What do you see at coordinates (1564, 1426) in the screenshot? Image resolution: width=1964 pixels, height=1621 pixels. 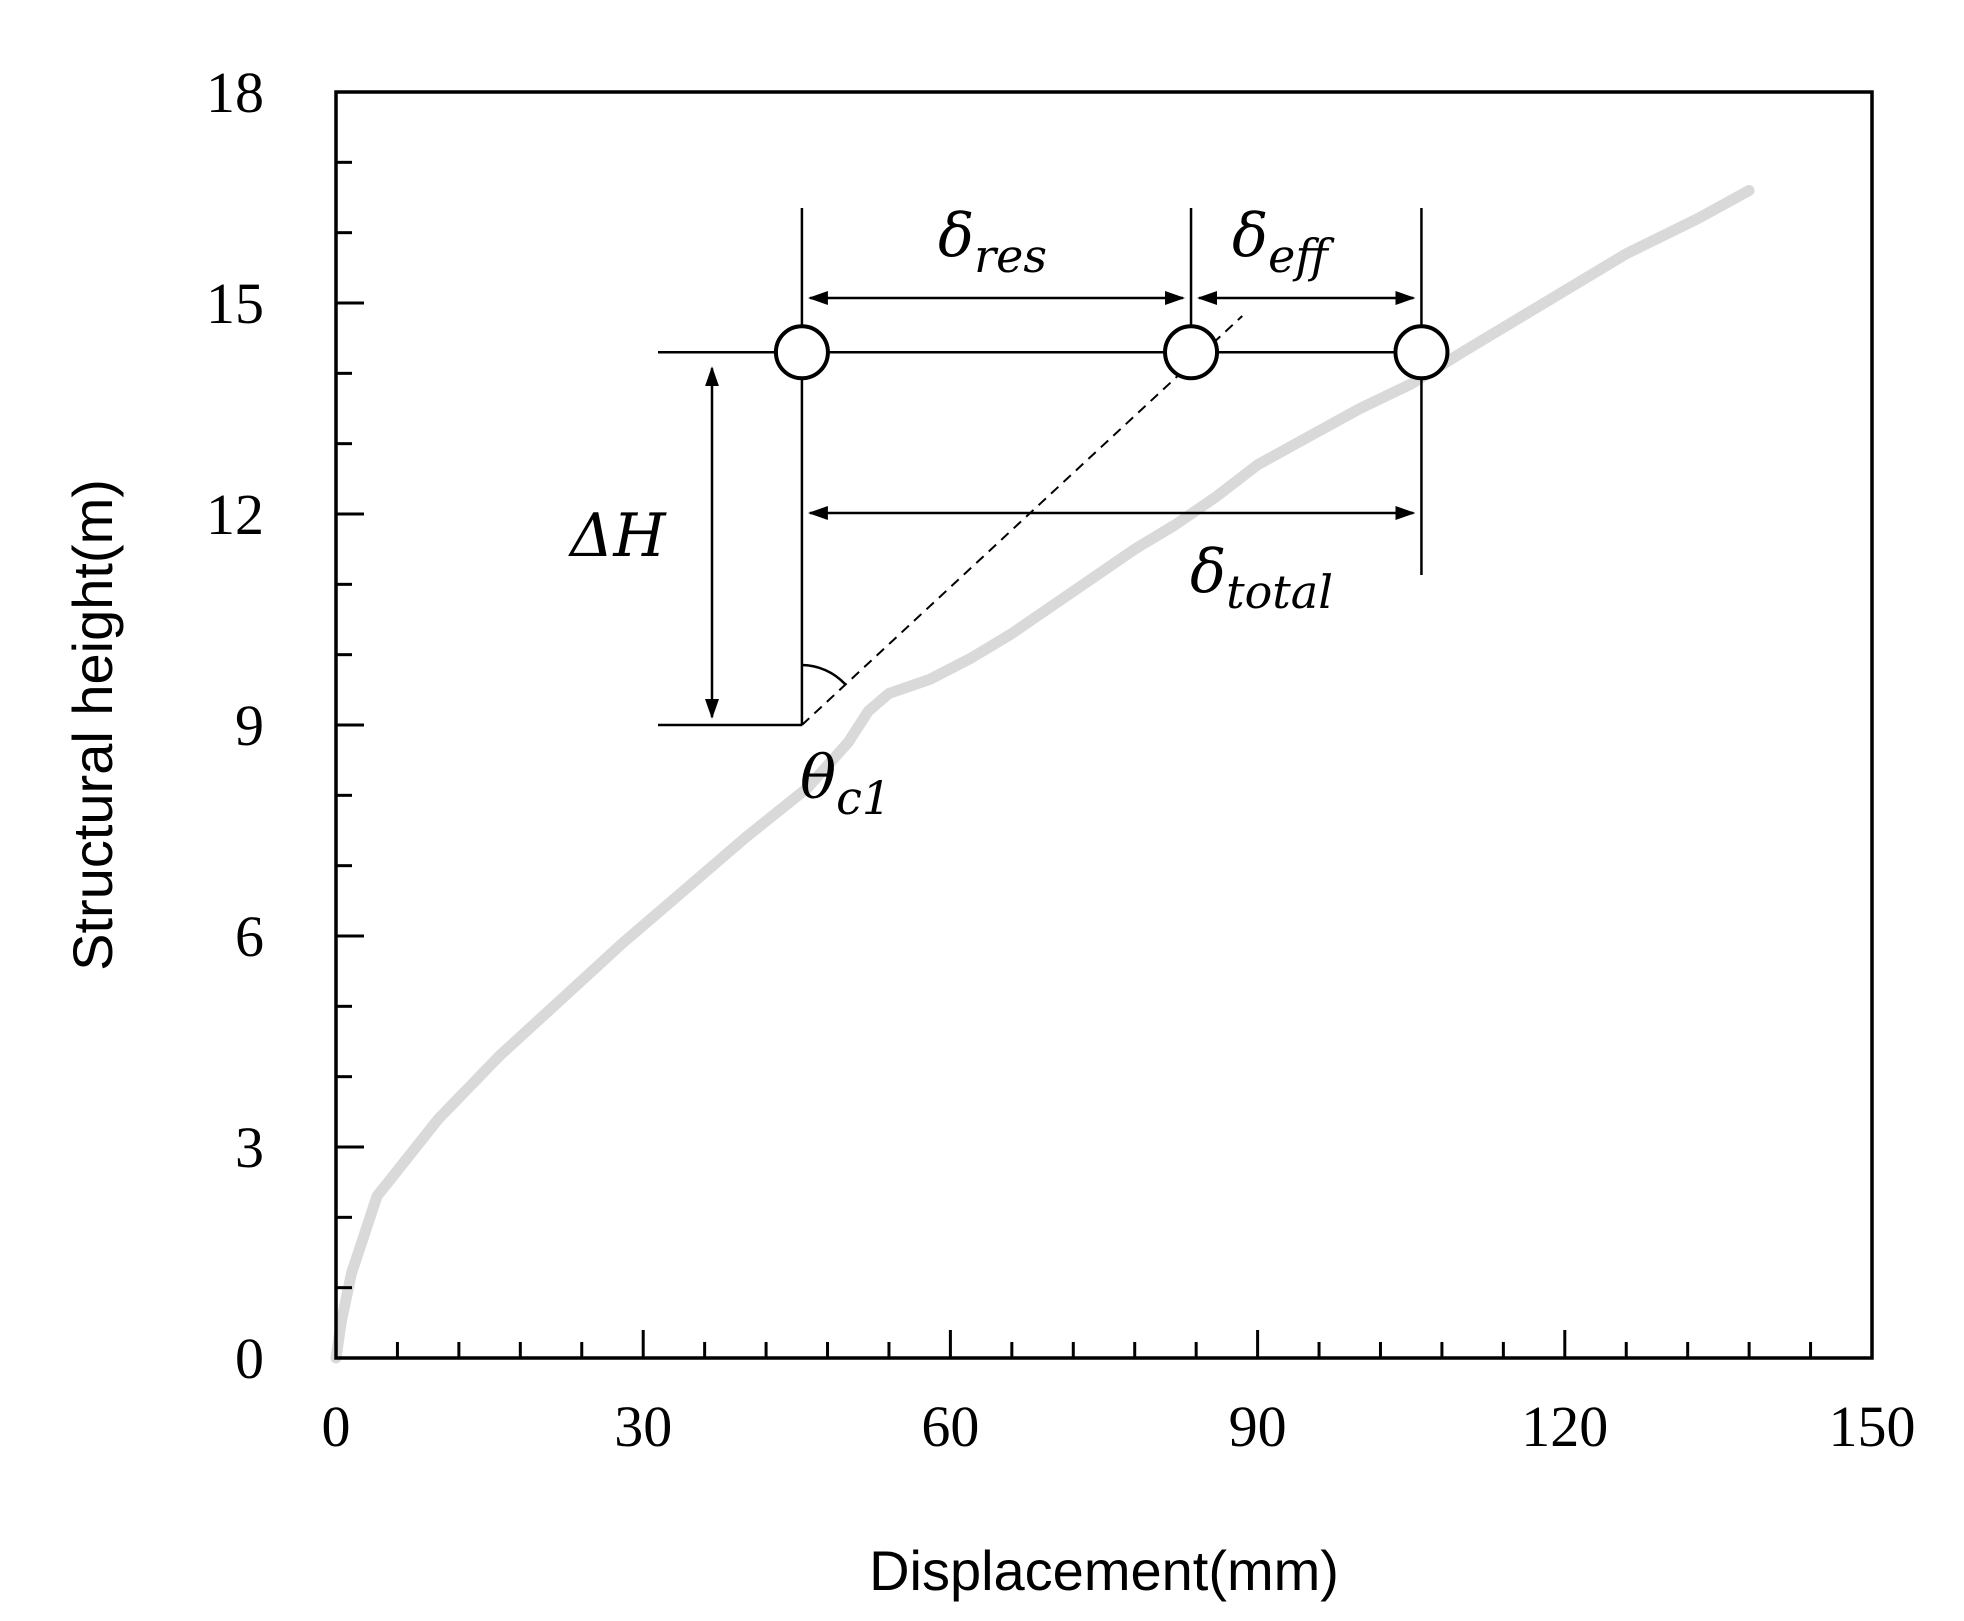 I see `x-tick-label: 120` at bounding box center [1564, 1426].